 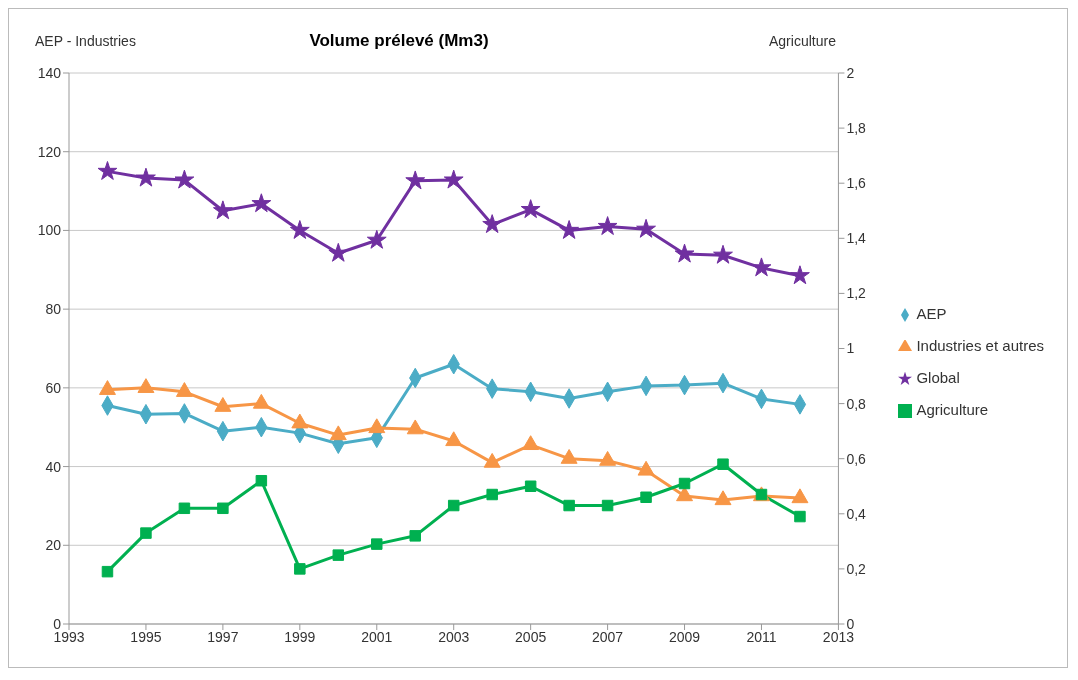 I want to click on y-tick-label: 40, so click(x=53, y=466).